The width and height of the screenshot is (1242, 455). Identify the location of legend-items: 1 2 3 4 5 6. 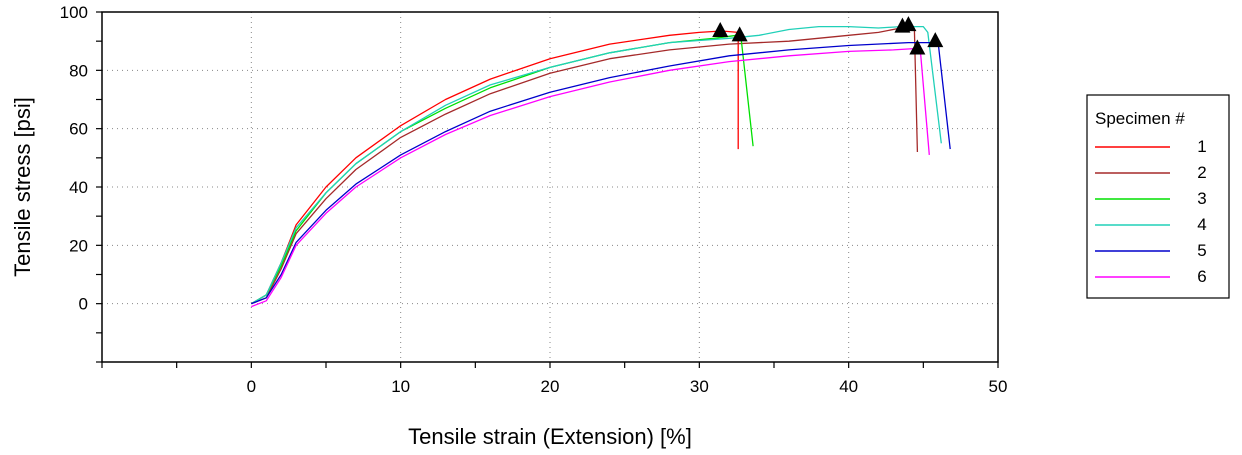
(1151, 211).